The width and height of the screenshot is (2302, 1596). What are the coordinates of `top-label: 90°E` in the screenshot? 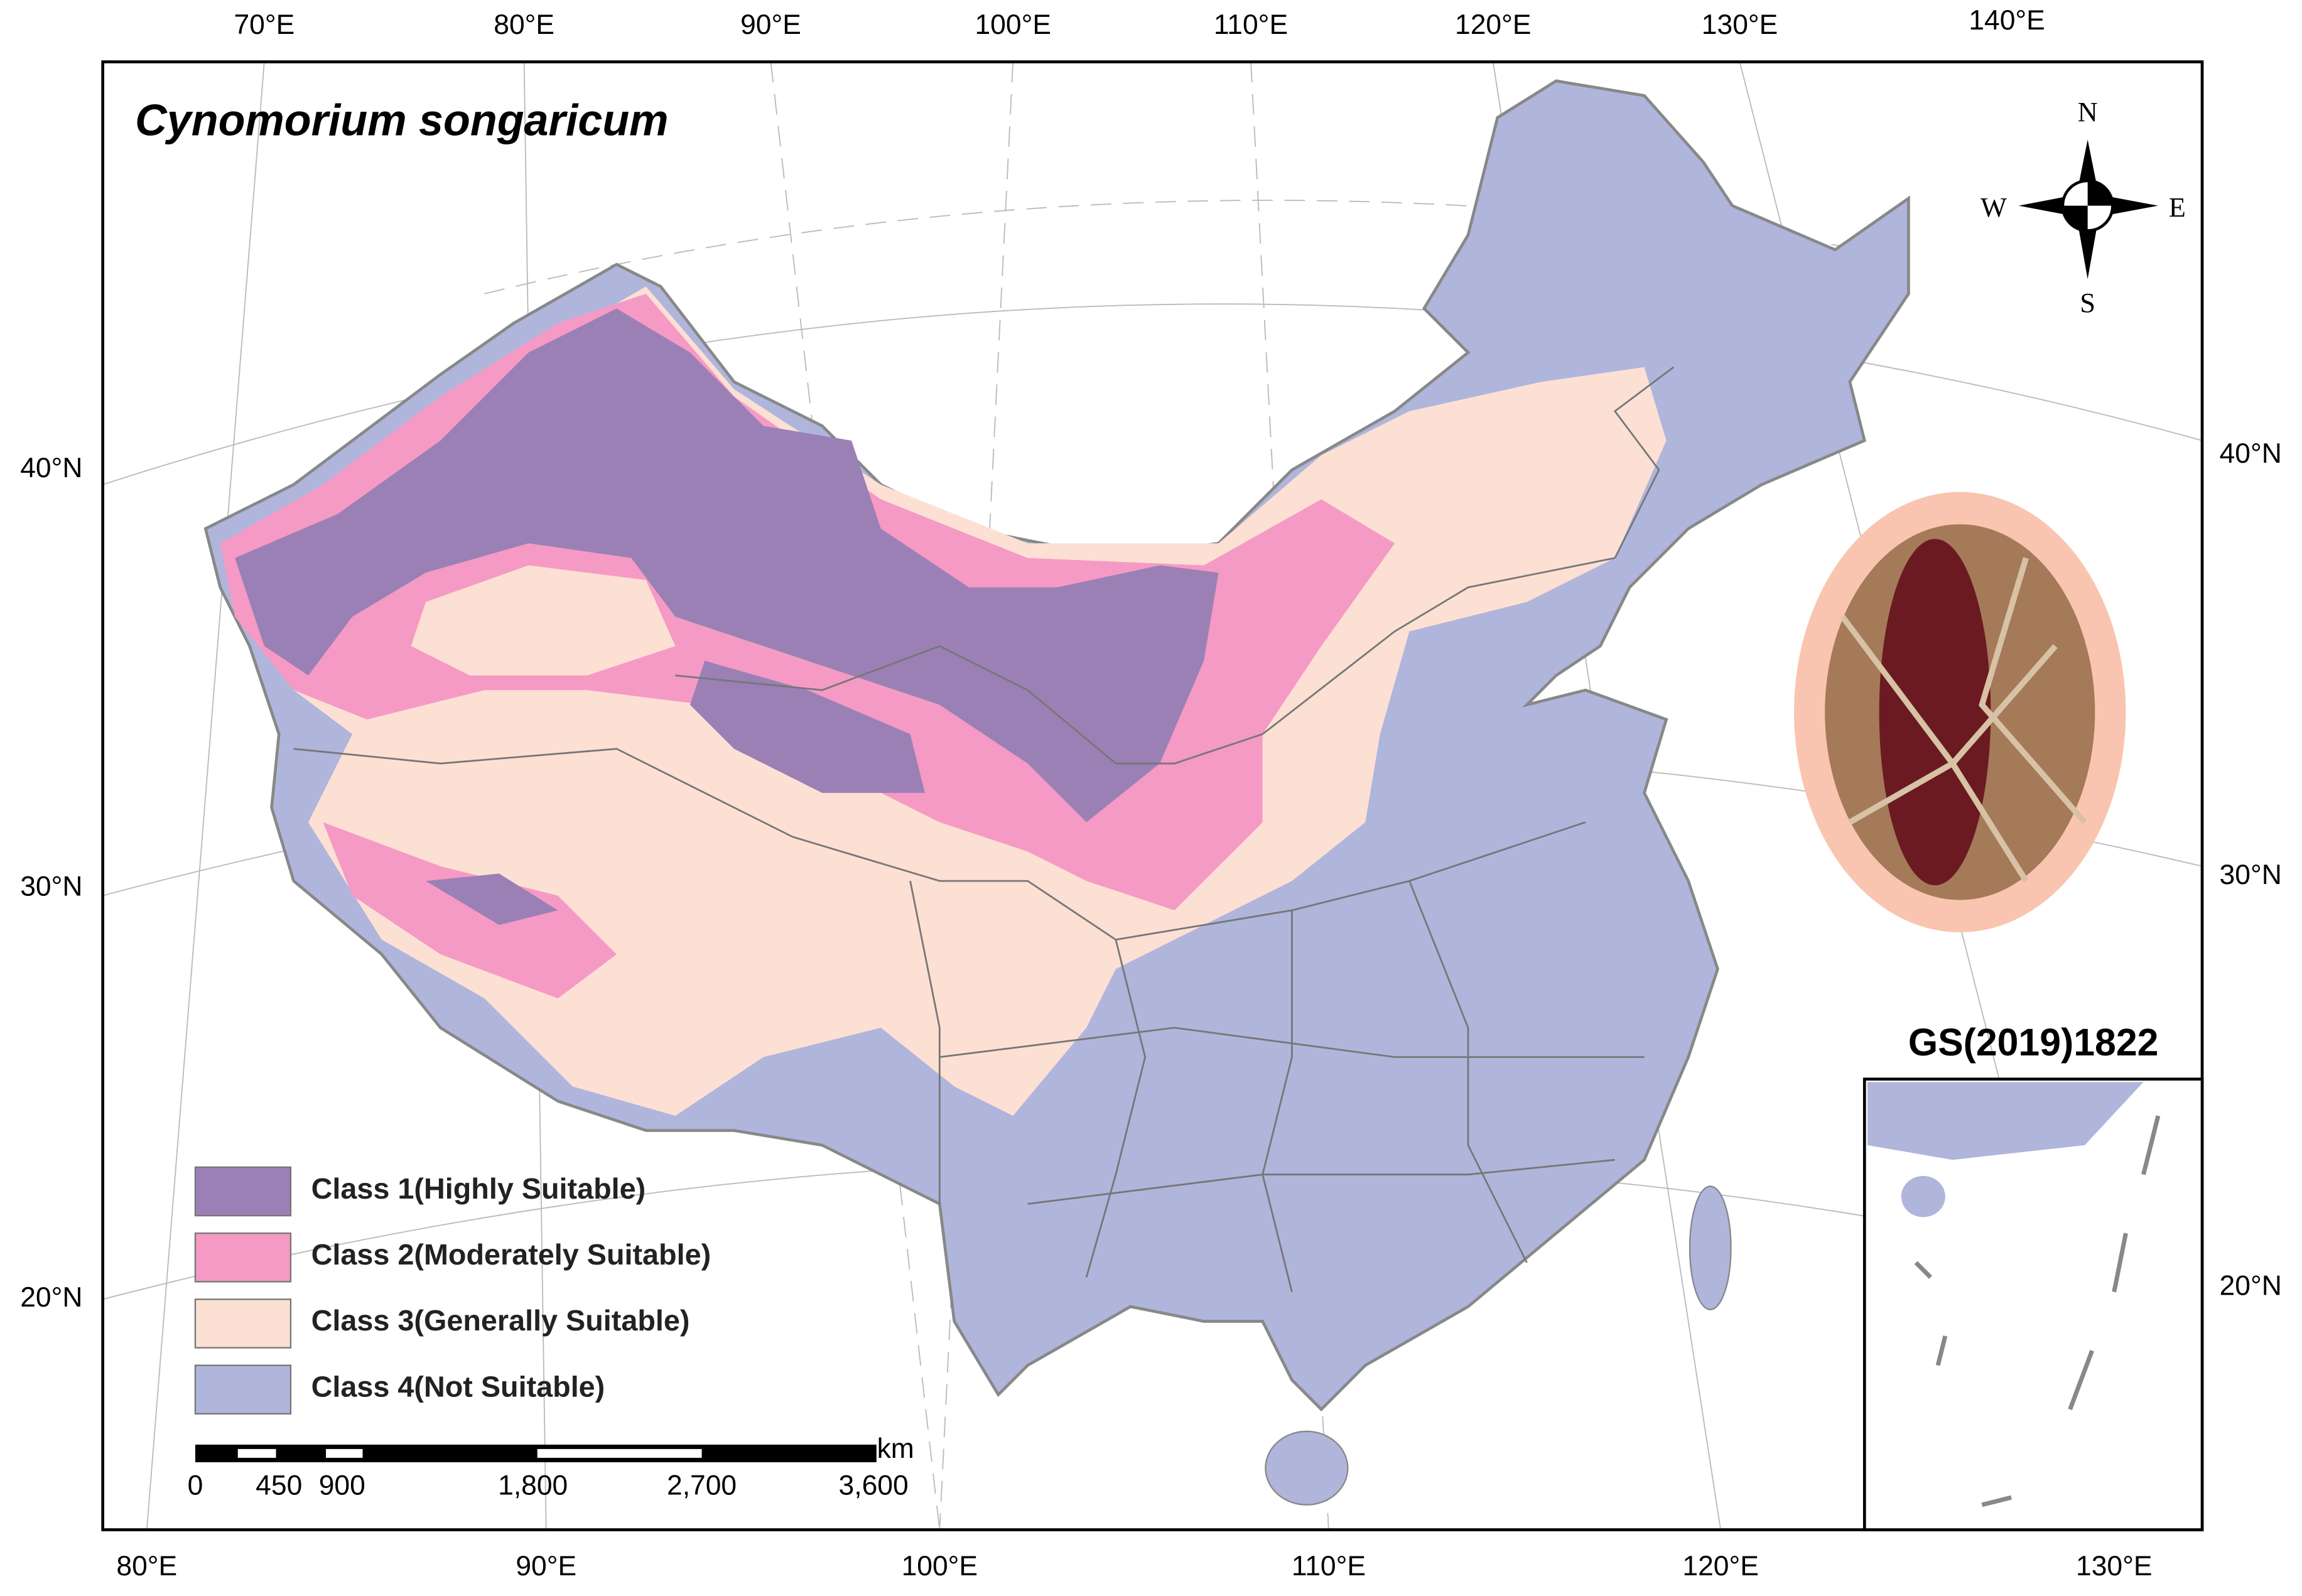 It's located at (770, 24).